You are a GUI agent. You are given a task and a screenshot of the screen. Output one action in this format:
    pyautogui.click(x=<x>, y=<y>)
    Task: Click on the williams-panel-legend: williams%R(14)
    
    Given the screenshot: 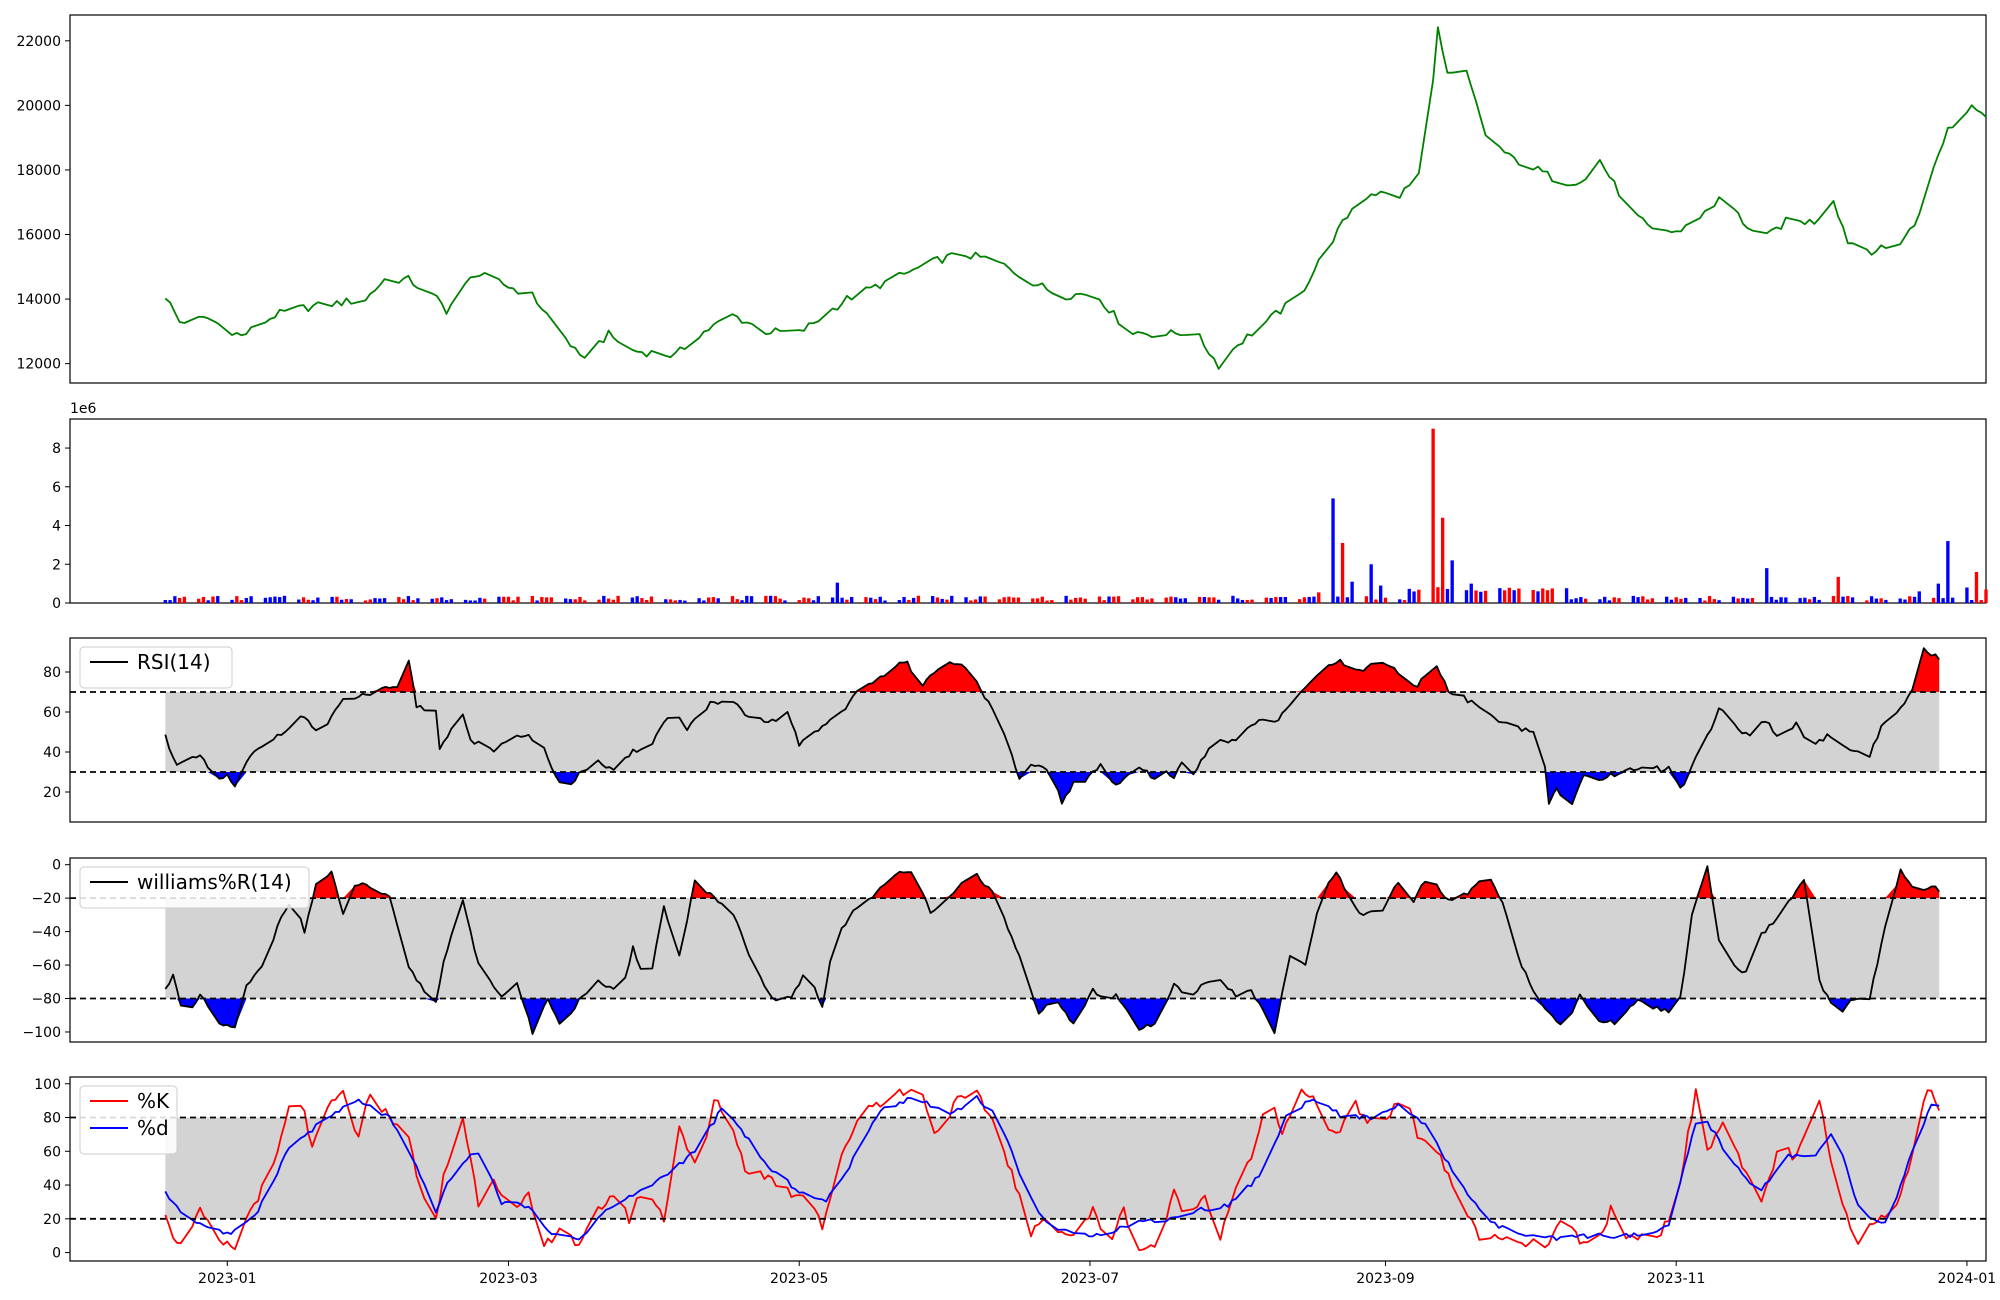 What is the action you would take?
    pyautogui.click(x=194, y=887)
    